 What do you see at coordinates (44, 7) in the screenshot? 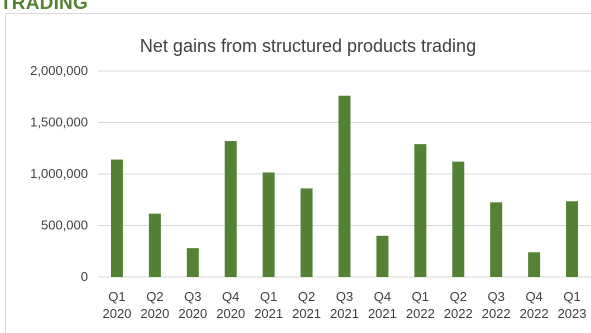
I see `section-heading: TRADING` at bounding box center [44, 7].